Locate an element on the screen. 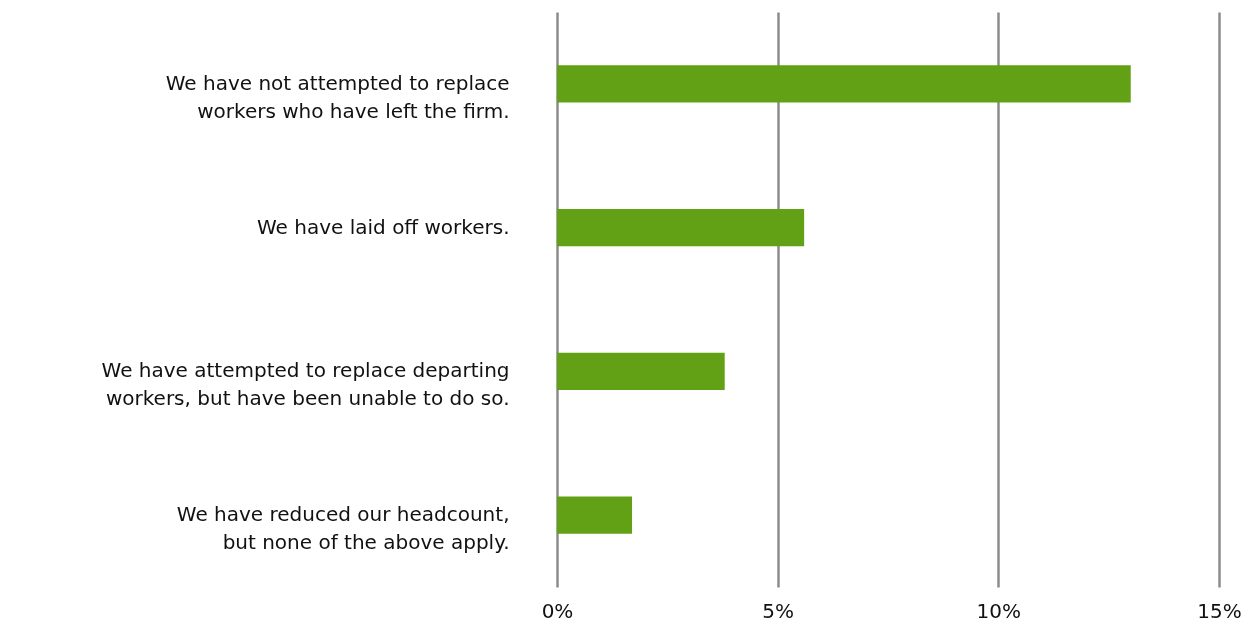 The height and width of the screenshot is (628, 1253). y-tick-label: We have attempted to replace departing workers, but have been unable to do so. is located at coordinates (305, 384).